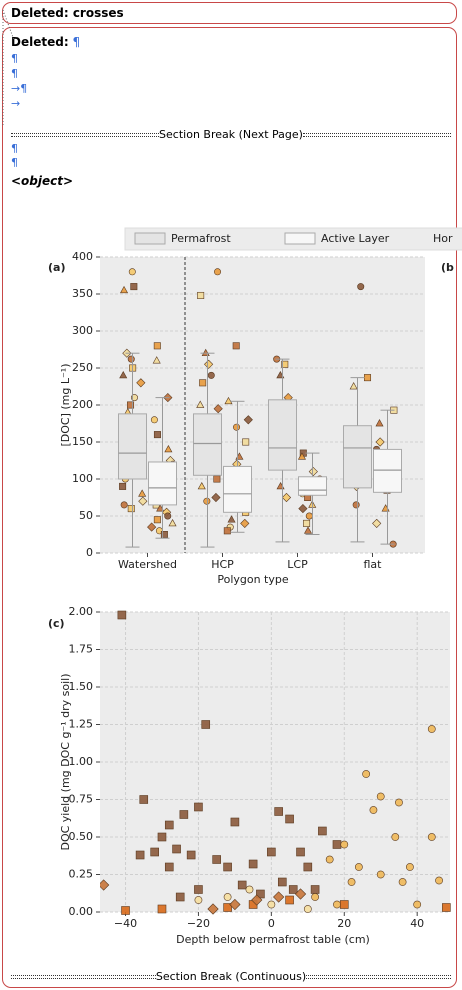 The image size is (462, 990). What do you see at coordinates (443, 238) in the screenshot?
I see `legend-label: Hor` at bounding box center [443, 238].